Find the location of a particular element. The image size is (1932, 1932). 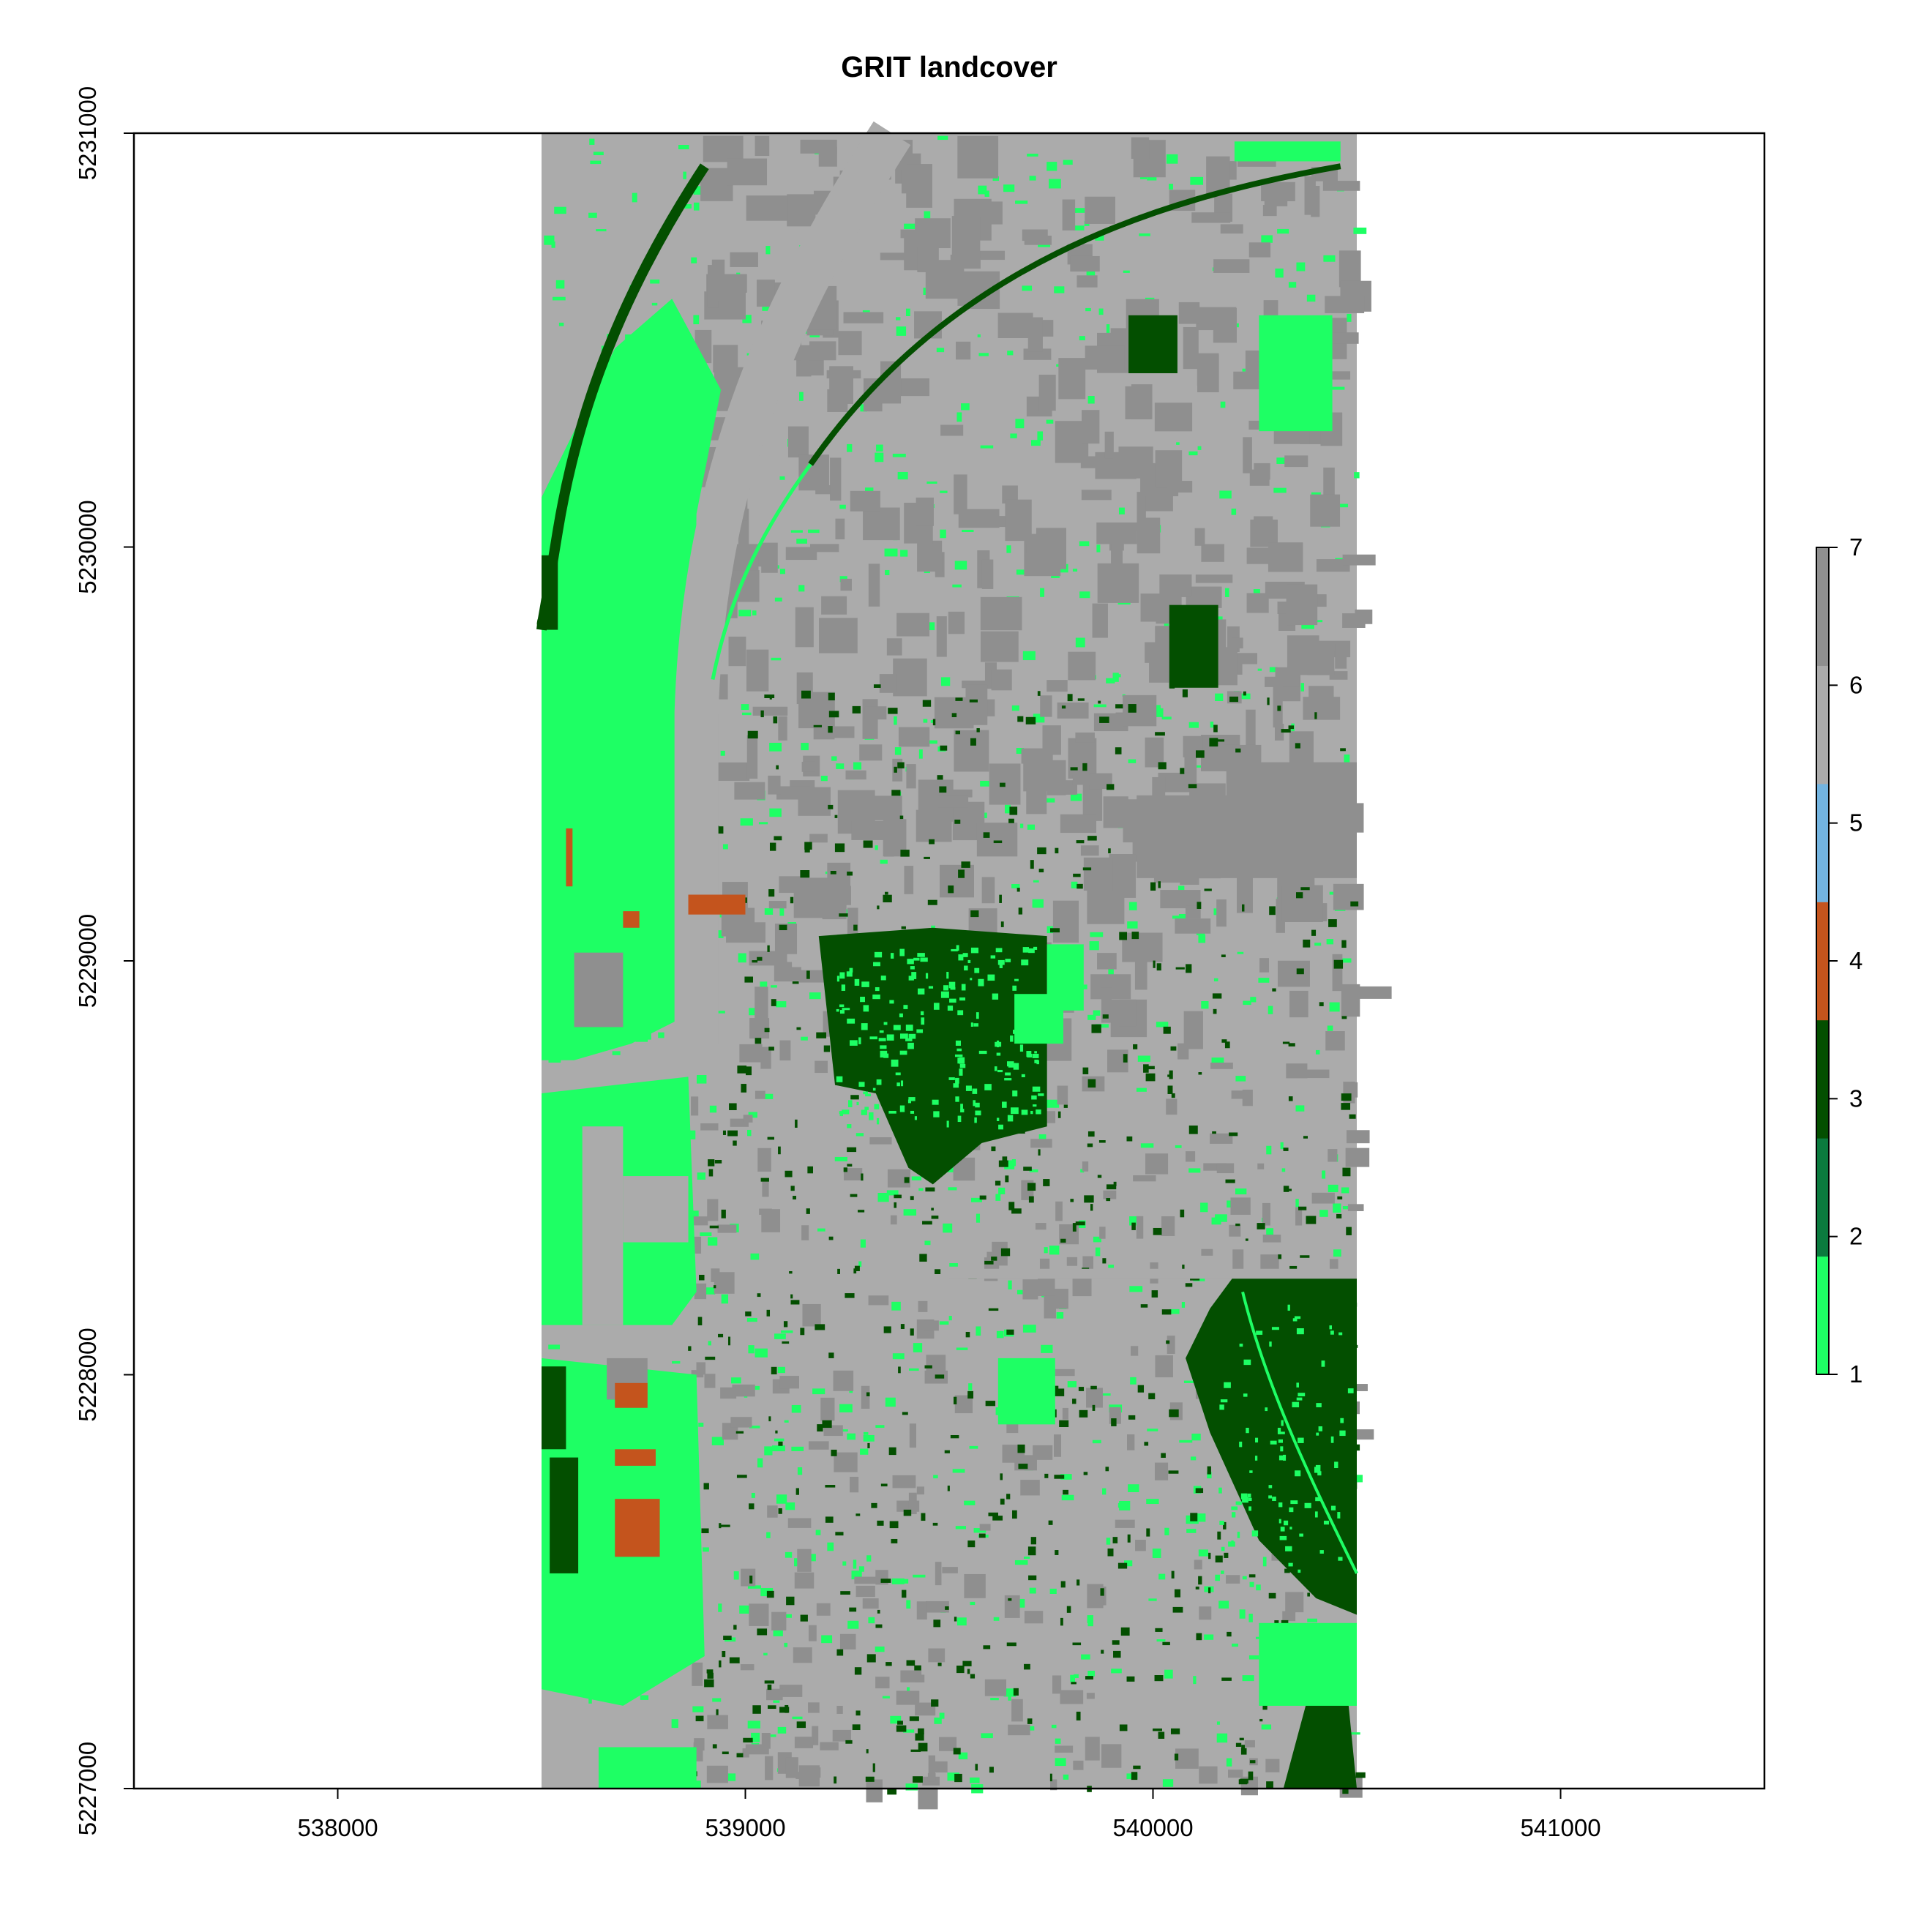

floodplain-grass is located at coordinates (647, 1768).